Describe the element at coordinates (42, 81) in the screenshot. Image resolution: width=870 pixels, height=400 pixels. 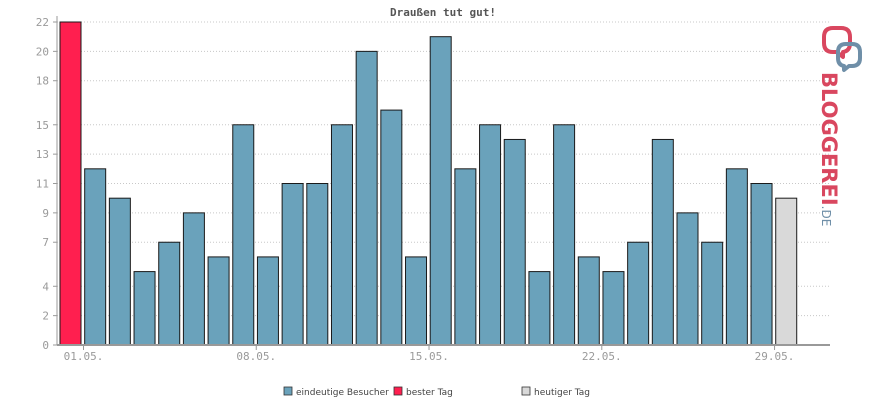
I see `y-tick-label: 18` at that location.